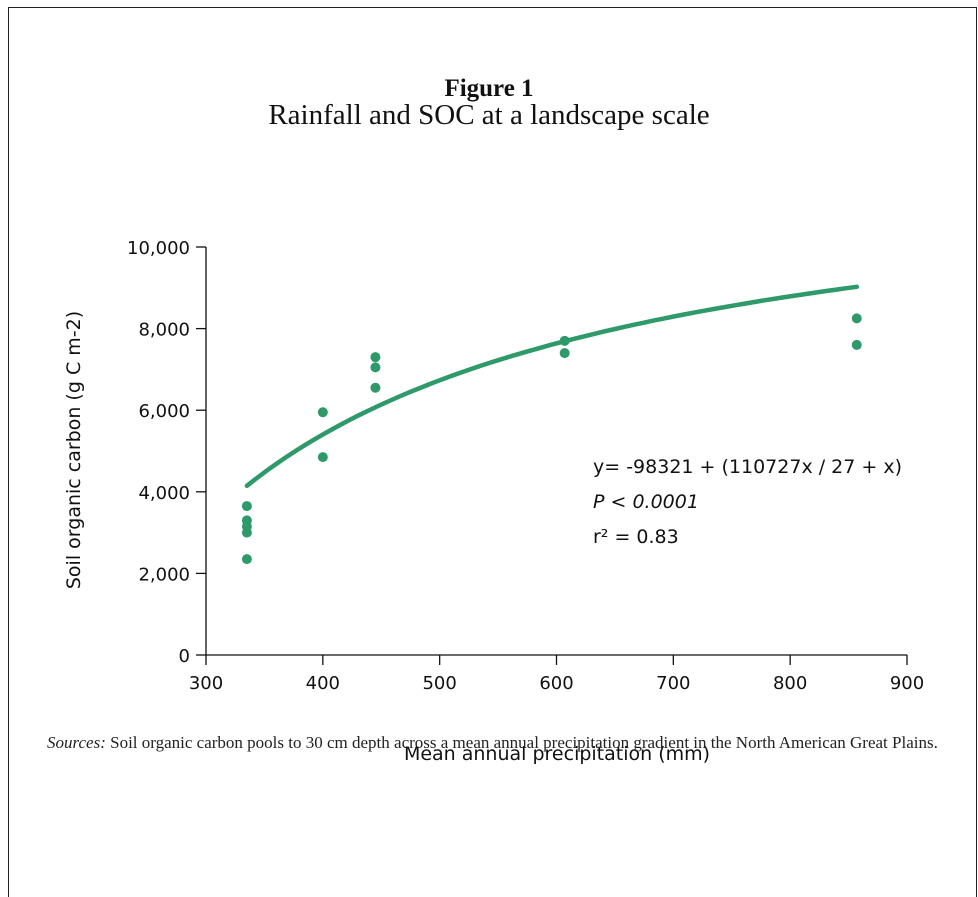 Image resolution: width=978 pixels, height=897 pixels. Describe the element at coordinates (164, 411) in the screenshot. I see `y-tick-label: 6,000` at that location.